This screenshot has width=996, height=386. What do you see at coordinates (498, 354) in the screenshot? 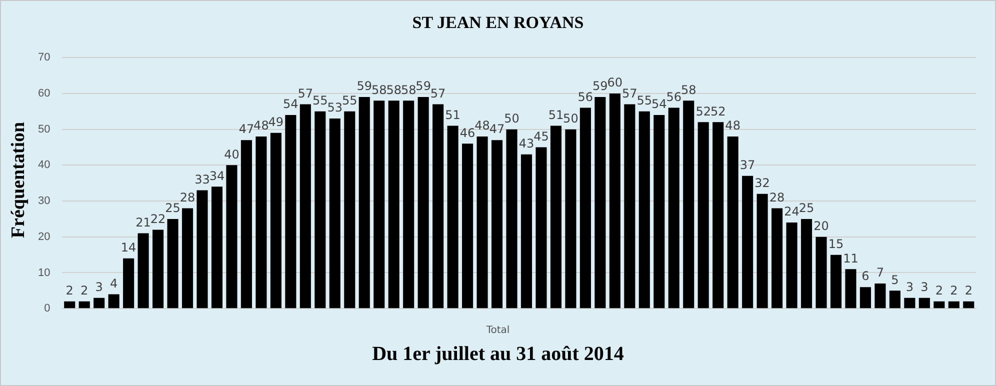
I see `x-axis-title: Du 1er juillet au 31 août 2014` at bounding box center [498, 354].